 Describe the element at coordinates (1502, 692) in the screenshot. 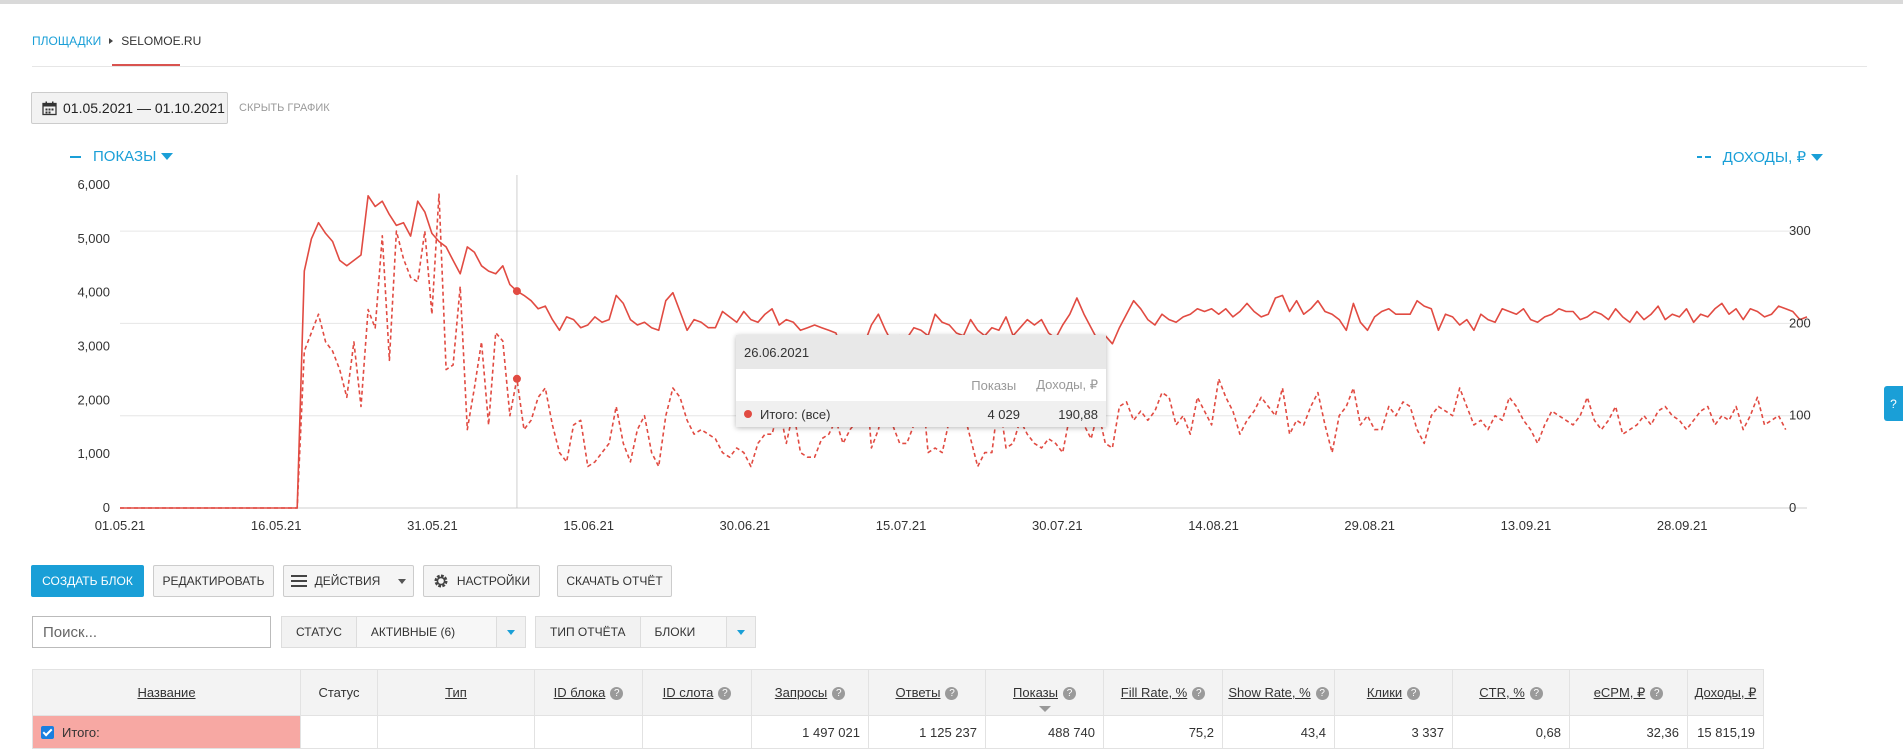

I see `col-ctr-label: CTR, %` at that location.